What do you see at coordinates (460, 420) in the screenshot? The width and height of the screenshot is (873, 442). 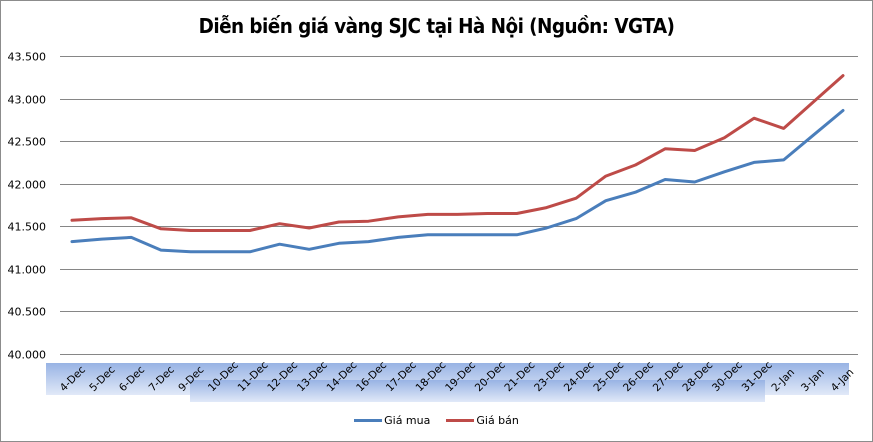 I see `legend-swatch-red-icon` at bounding box center [460, 420].